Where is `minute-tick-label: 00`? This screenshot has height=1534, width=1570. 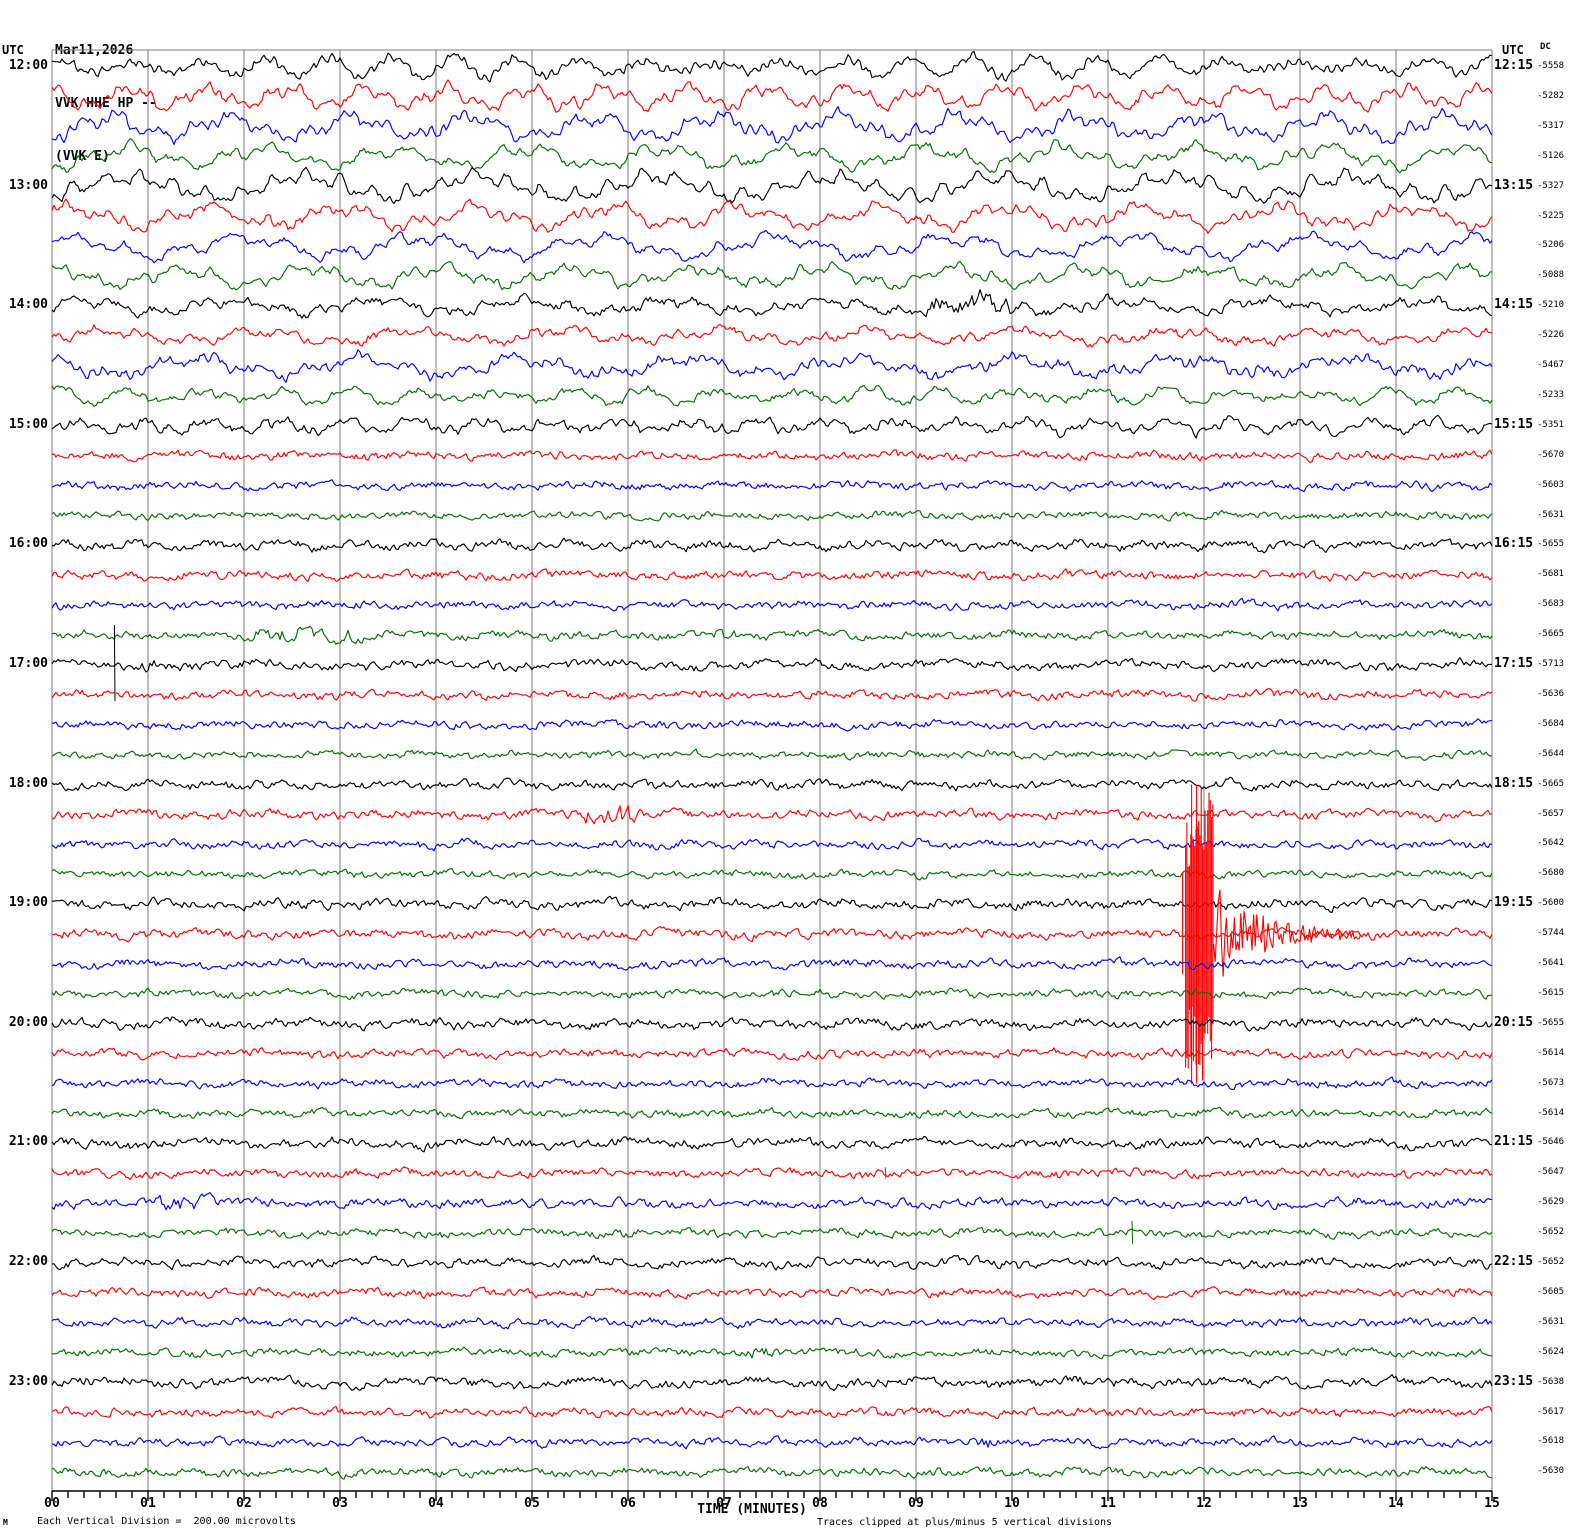
minute-tick-label: 00 is located at coordinates (52, 1503).